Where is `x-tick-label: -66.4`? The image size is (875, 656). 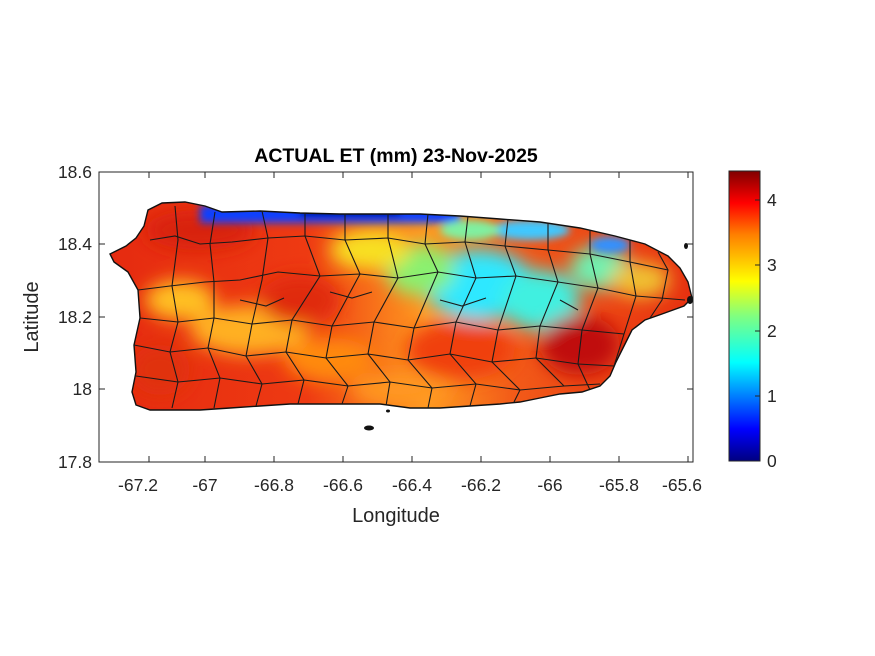
x-tick-label: -66.4 is located at coordinates (412, 485).